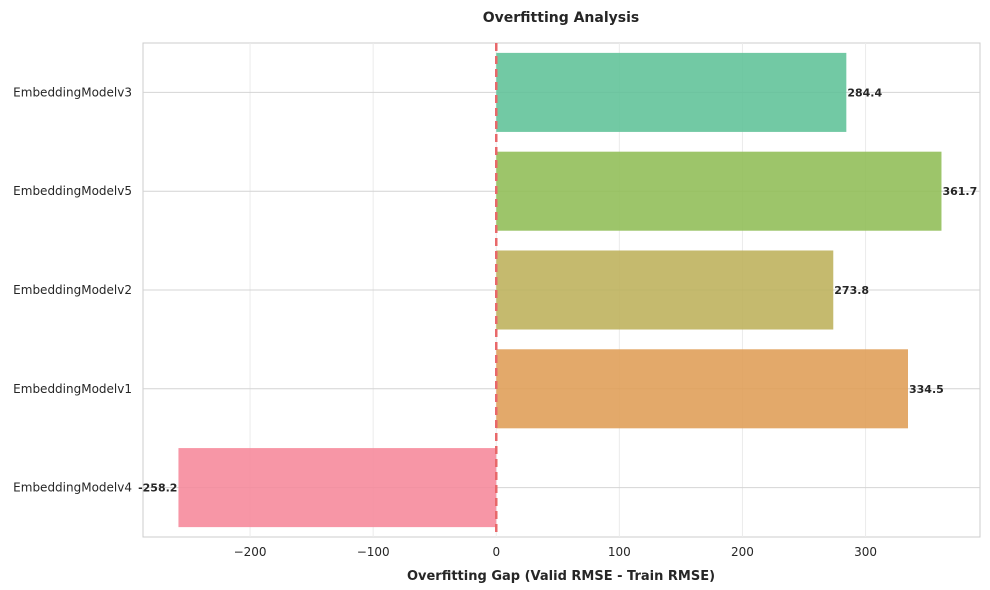 This screenshot has width=990, height=590. What do you see at coordinates (72, 389) in the screenshot?
I see `y-tick-label: EmbeddingModelv1` at bounding box center [72, 389].